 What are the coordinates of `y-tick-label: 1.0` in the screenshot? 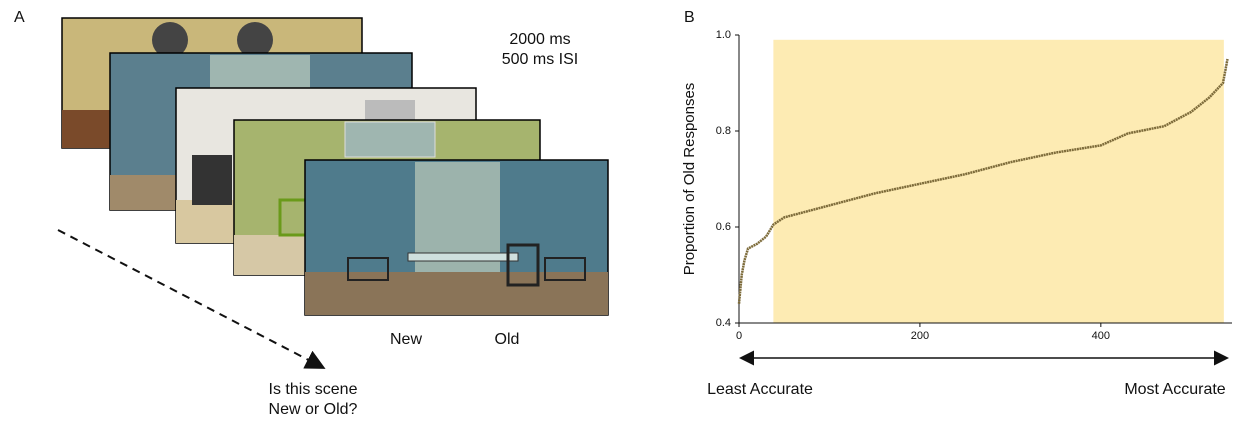 It's located at (723, 35).